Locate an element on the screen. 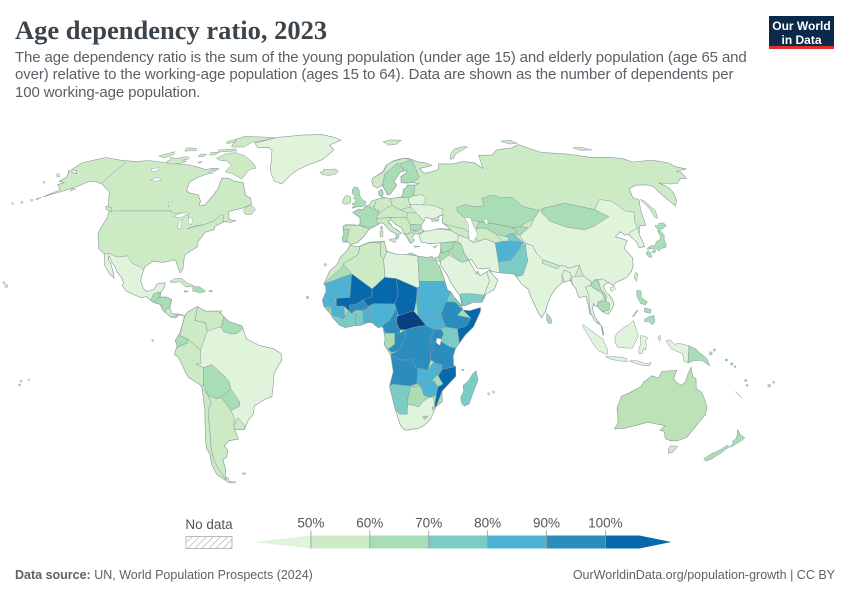  svg-text: 50% is located at coordinates (310, 523).